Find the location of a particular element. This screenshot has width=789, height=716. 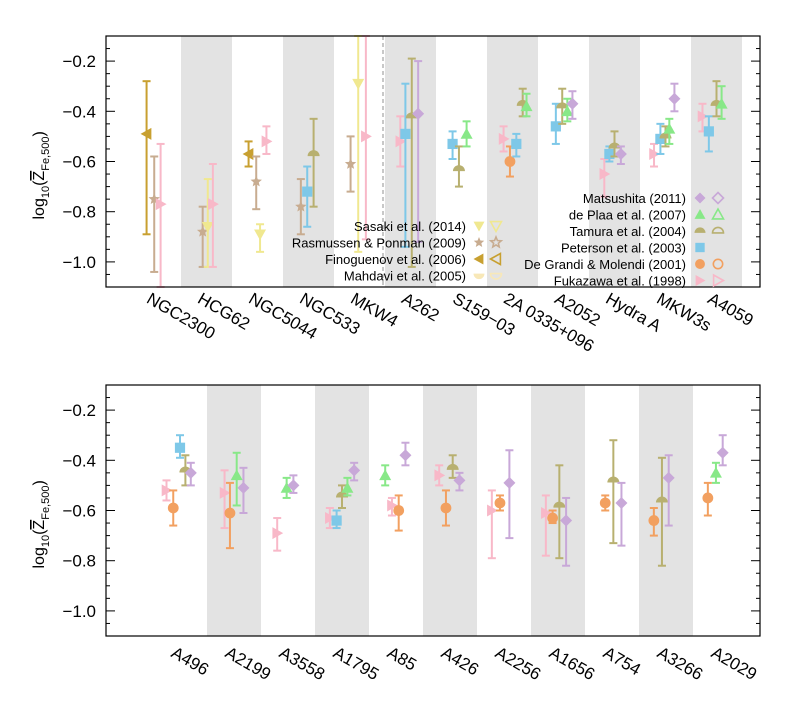

marker-triangle-left is located at coordinates (248, 153).